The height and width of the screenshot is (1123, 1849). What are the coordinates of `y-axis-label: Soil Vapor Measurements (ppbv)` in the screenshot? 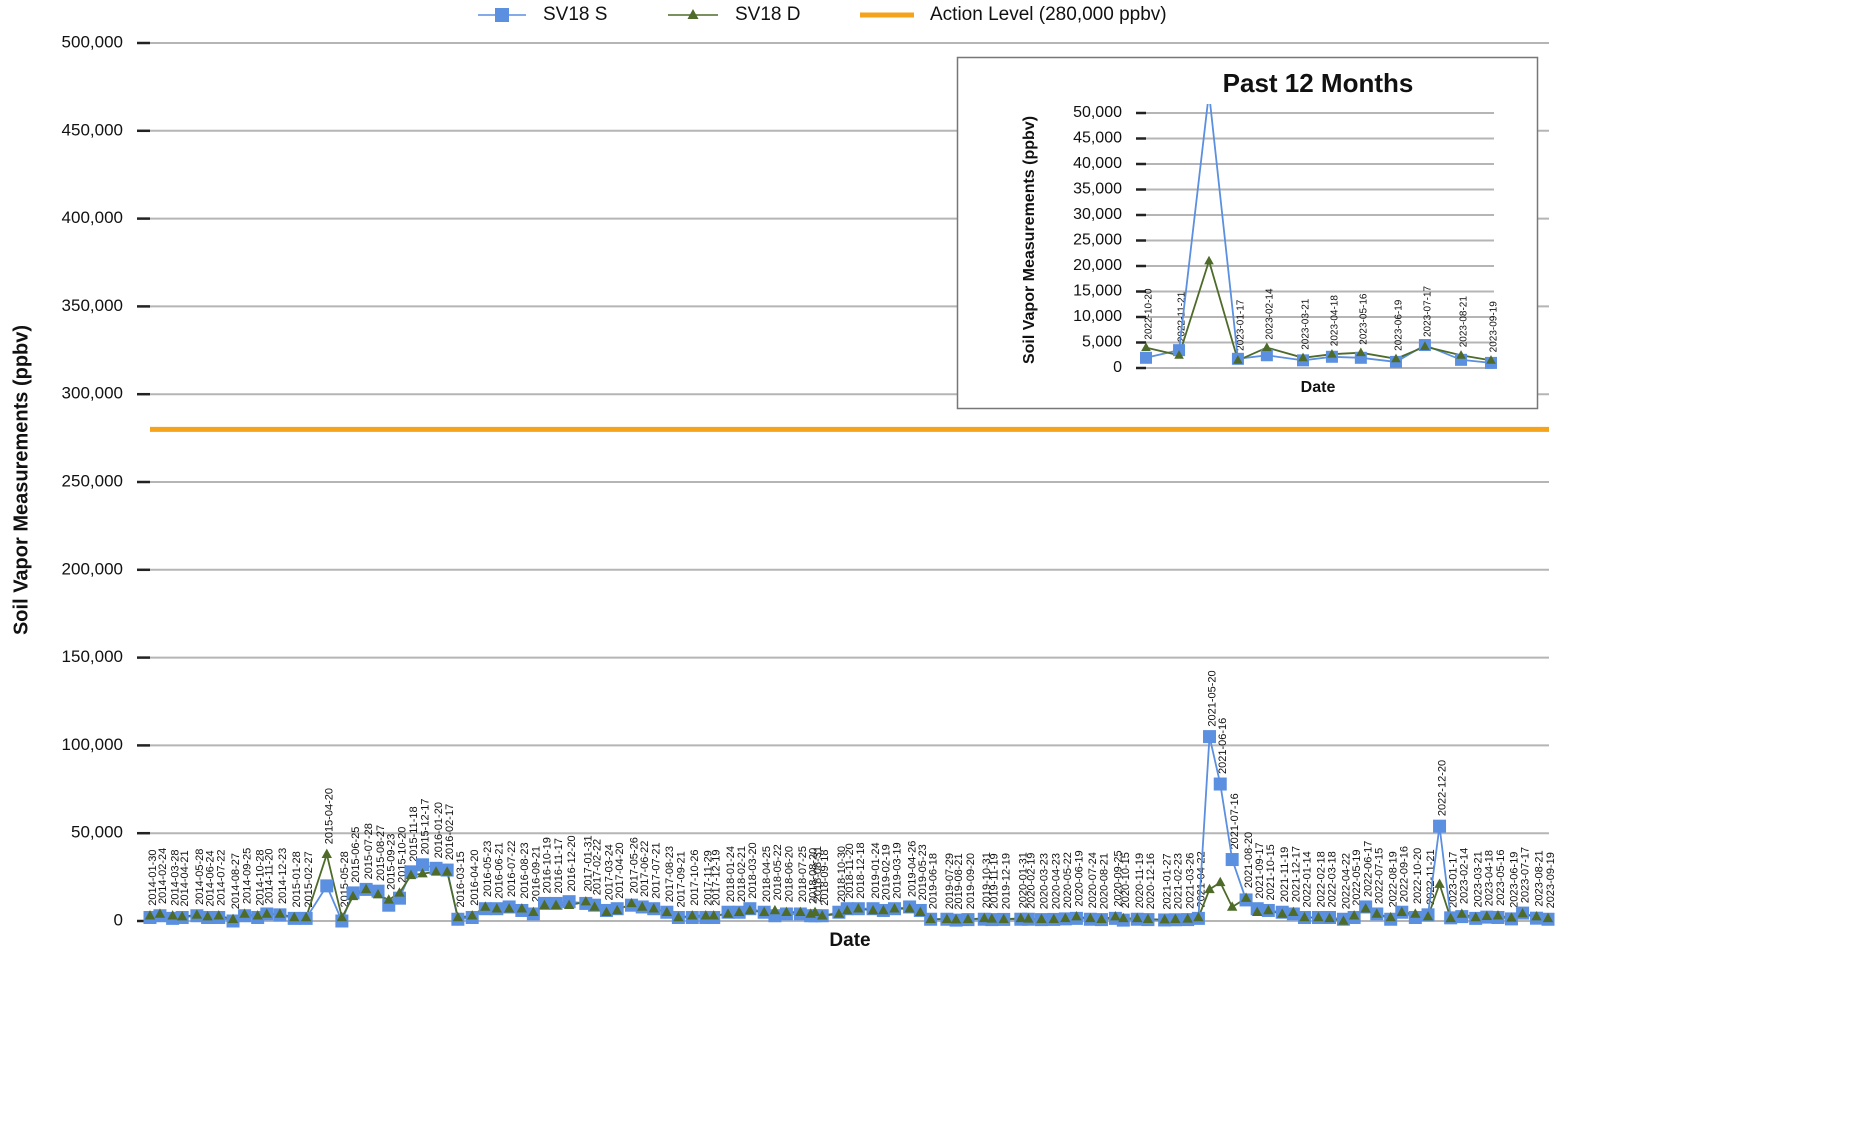 It's located at (21, 480).